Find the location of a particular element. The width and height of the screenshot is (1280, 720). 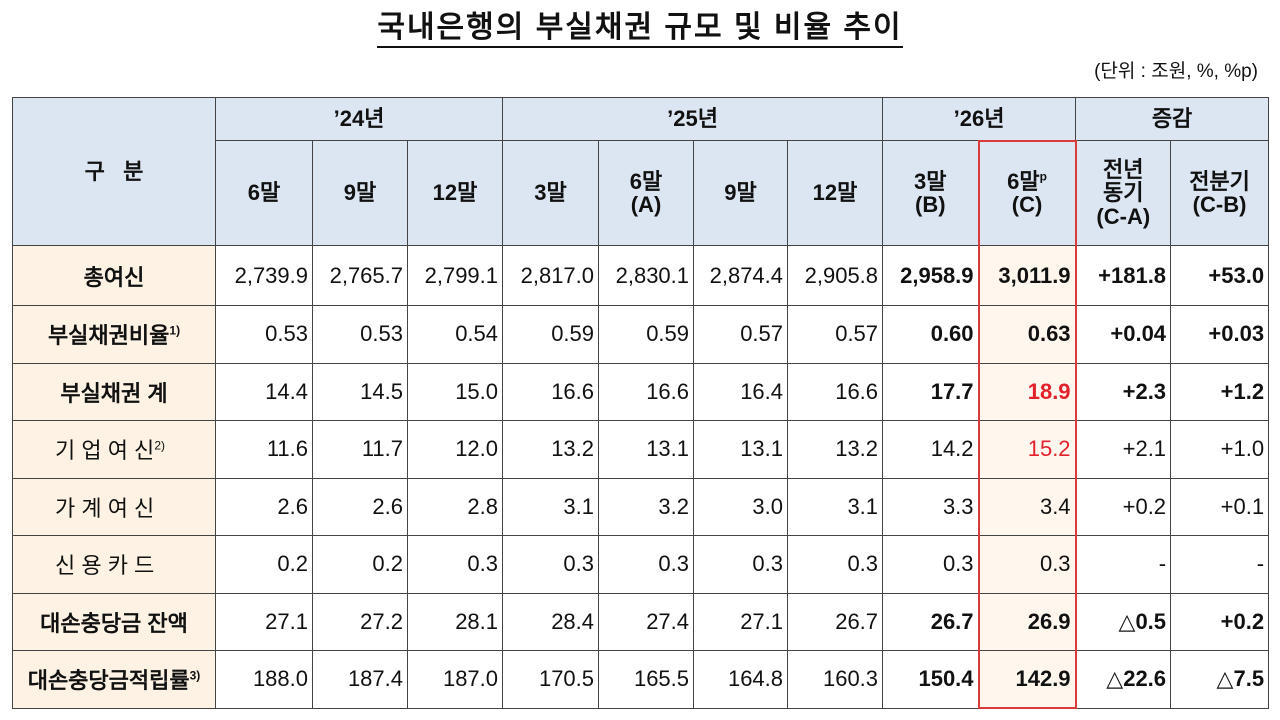

cell: 17.7 is located at coordinates (931, 391).